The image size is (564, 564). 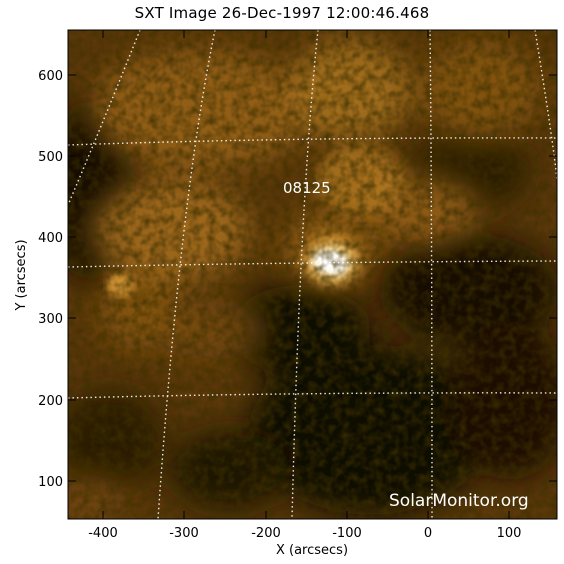 I want to click on y-tick-label: 200, so click(x=50, y=401).